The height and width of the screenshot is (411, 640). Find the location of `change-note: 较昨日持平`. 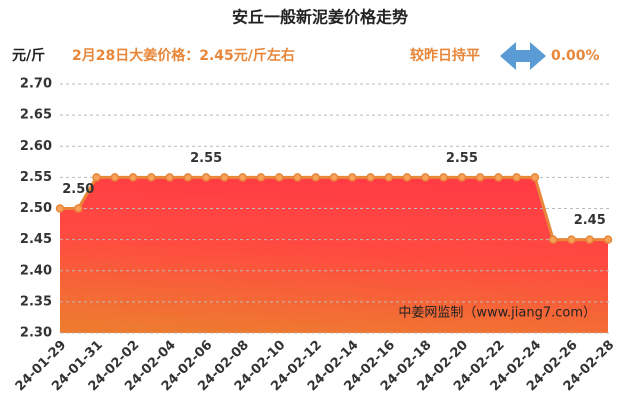

change-note: 较昨日持平 is located at coordinates (445, 55).